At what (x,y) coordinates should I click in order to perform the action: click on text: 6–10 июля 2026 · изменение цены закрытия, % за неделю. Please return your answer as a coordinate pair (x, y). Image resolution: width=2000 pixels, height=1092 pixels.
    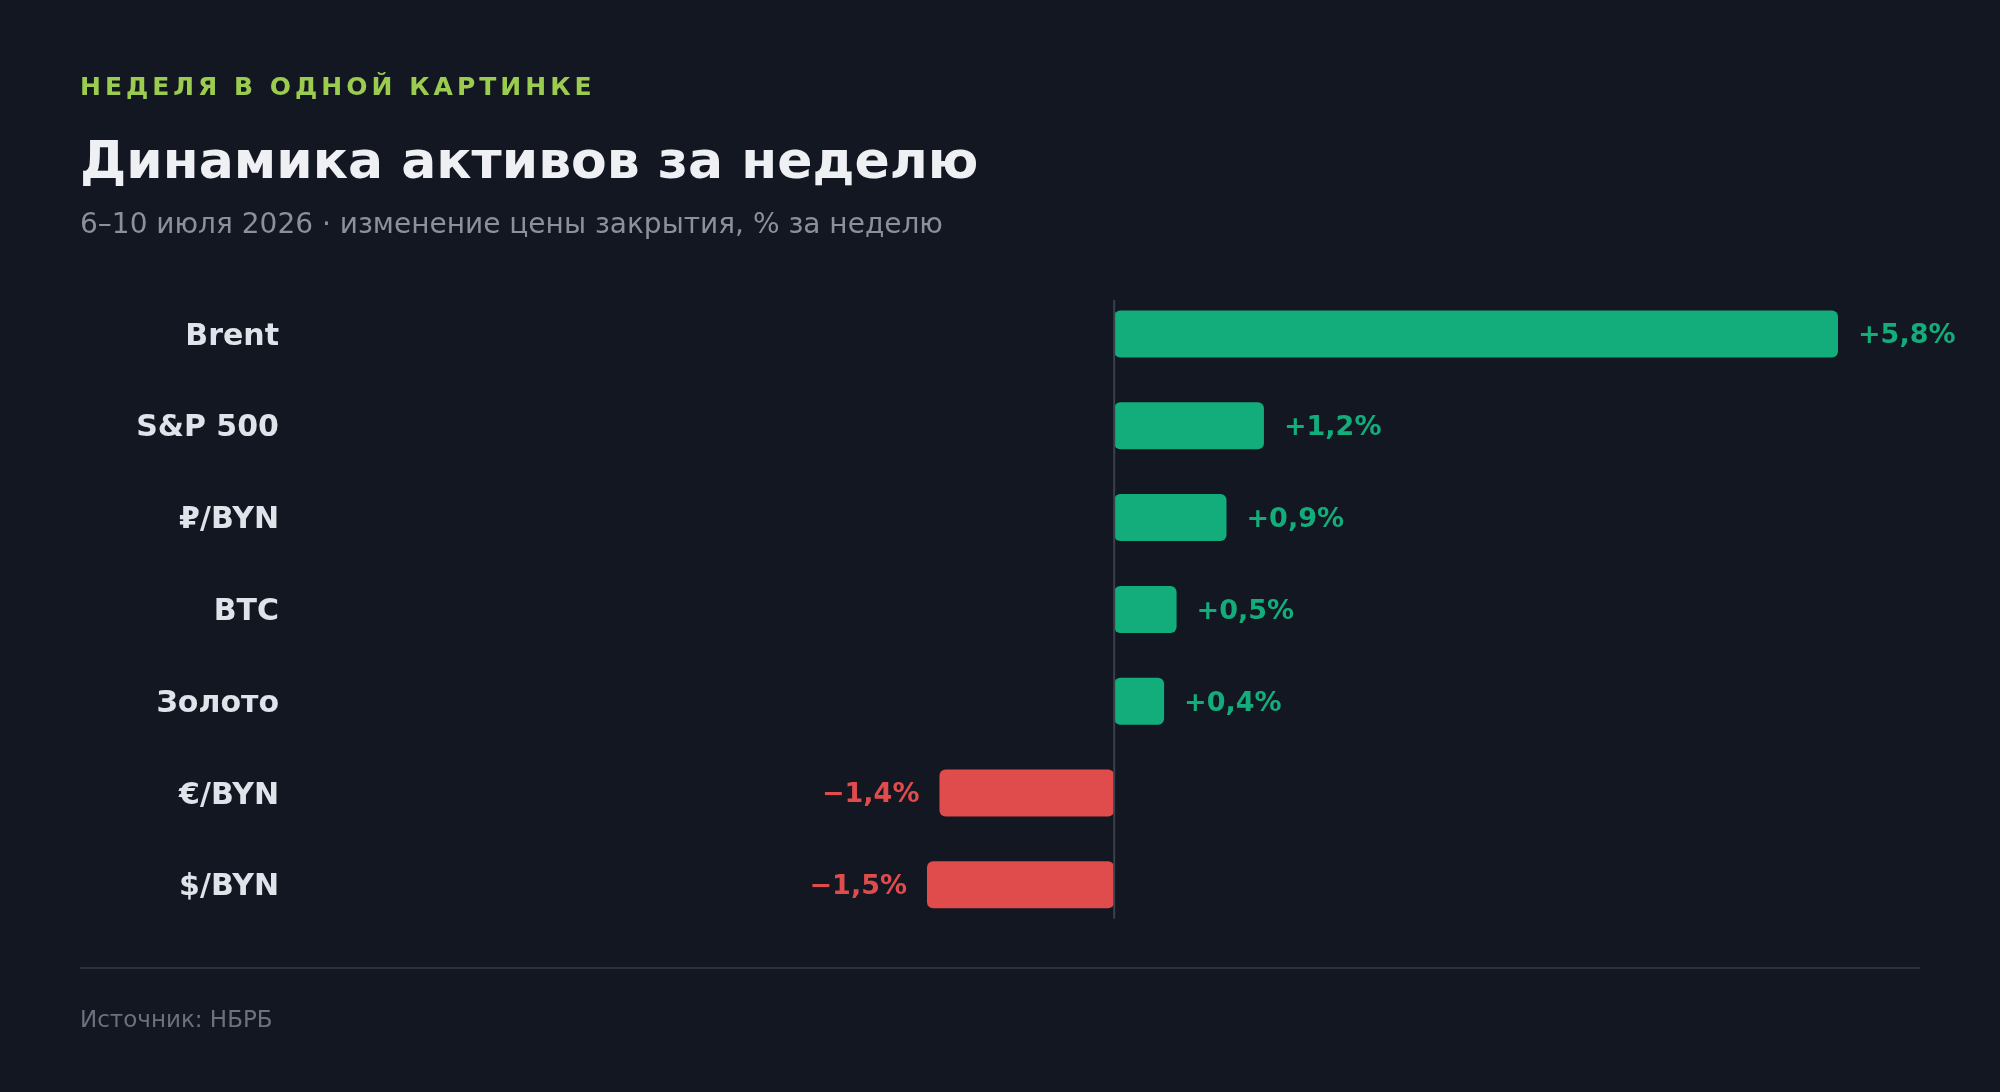
    Looking at the image, I should click on (511, 223).